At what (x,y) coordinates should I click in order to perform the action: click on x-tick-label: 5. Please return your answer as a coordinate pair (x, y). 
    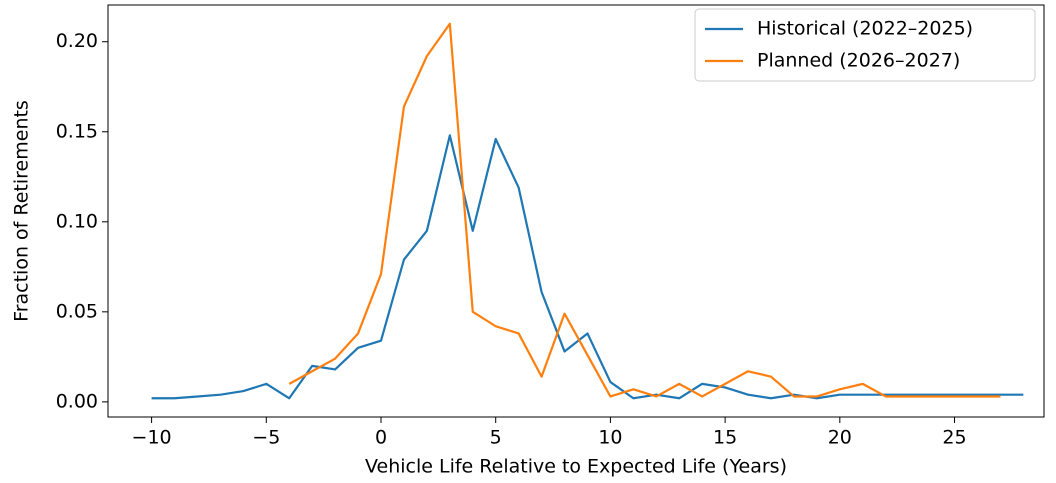
    Looking at the image, I should click on (496, 438).